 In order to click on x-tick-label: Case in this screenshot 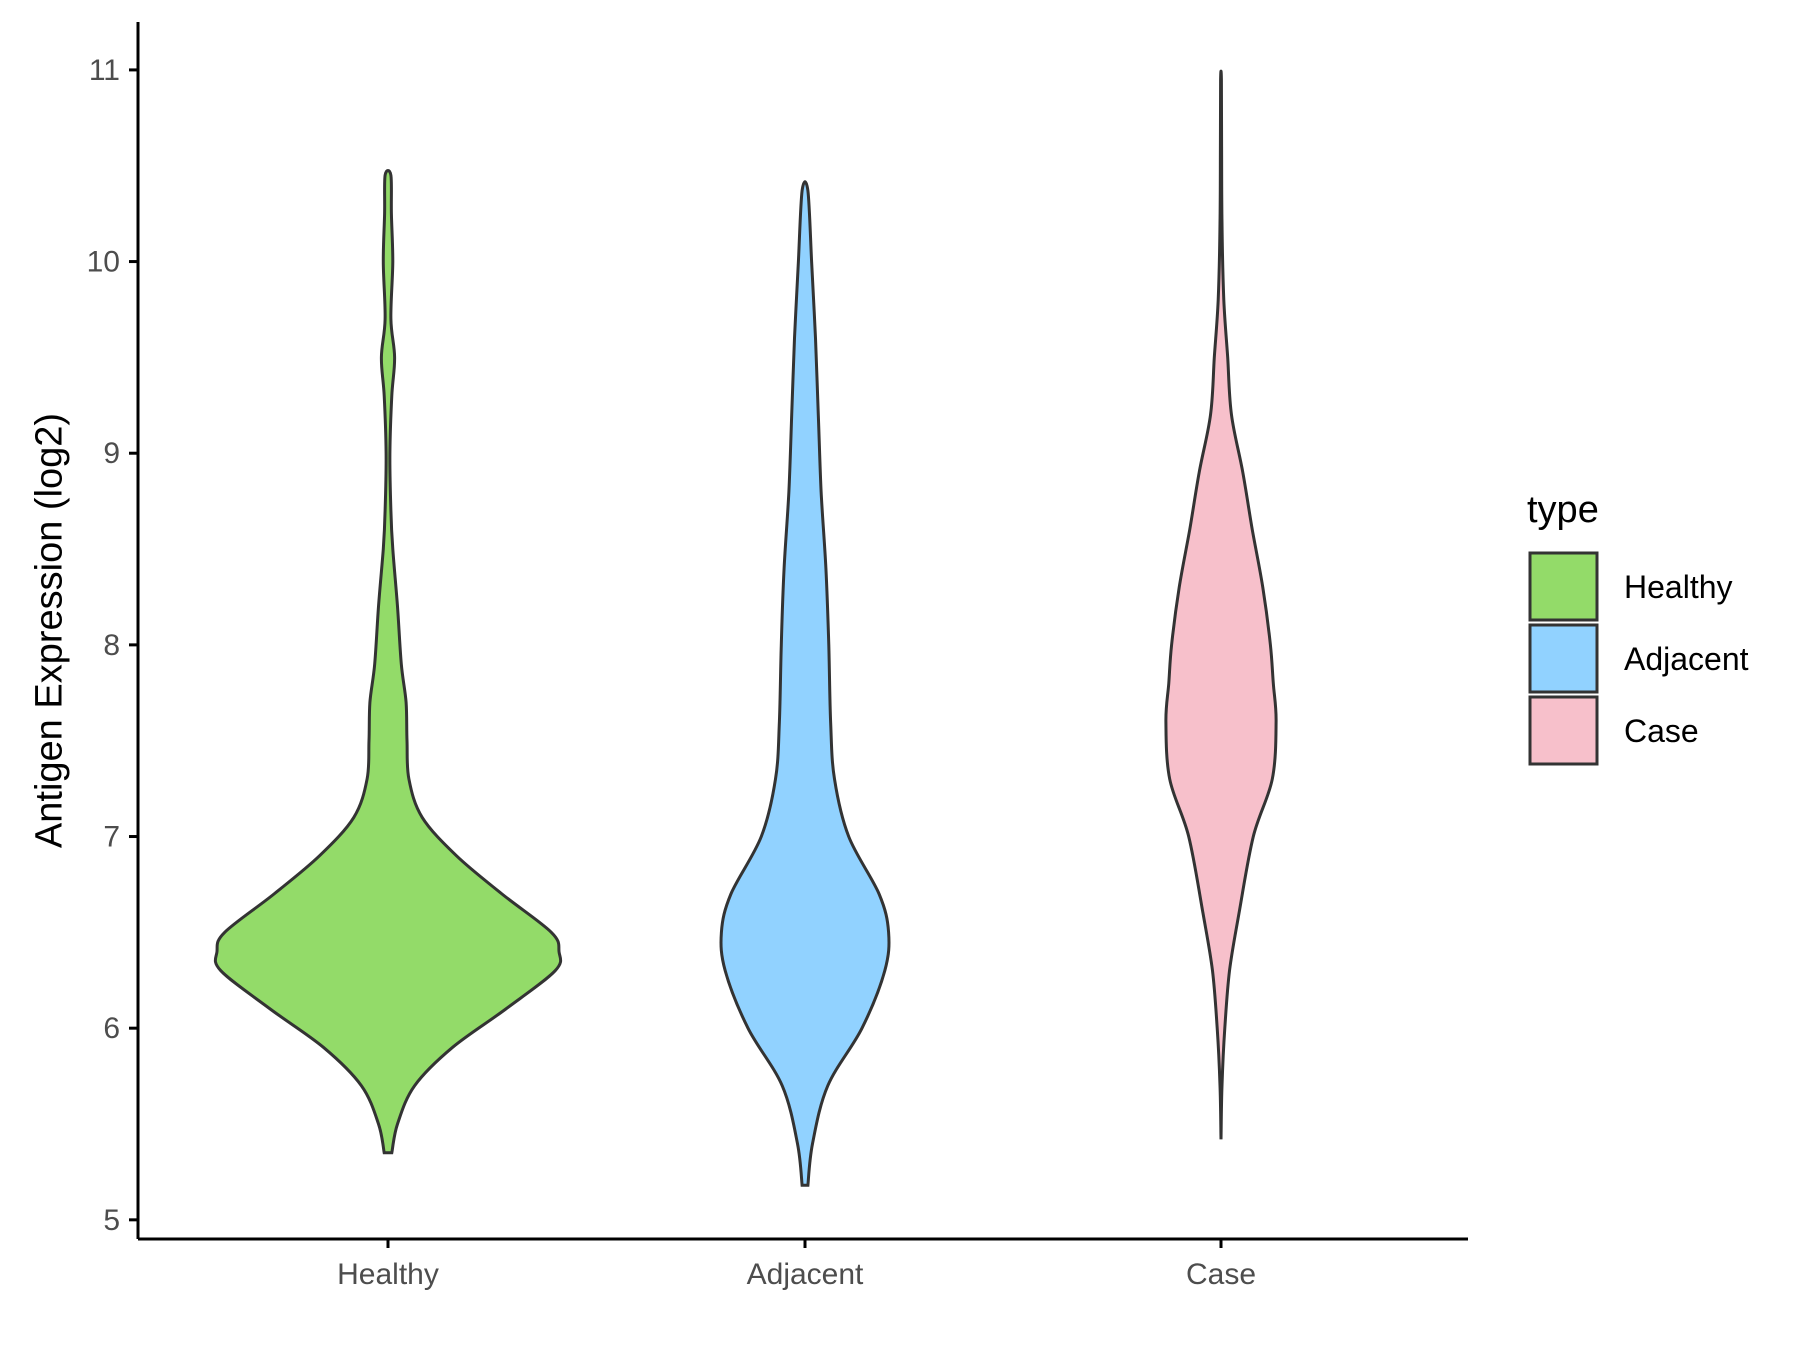, I will do `click(1221, 1274)`.